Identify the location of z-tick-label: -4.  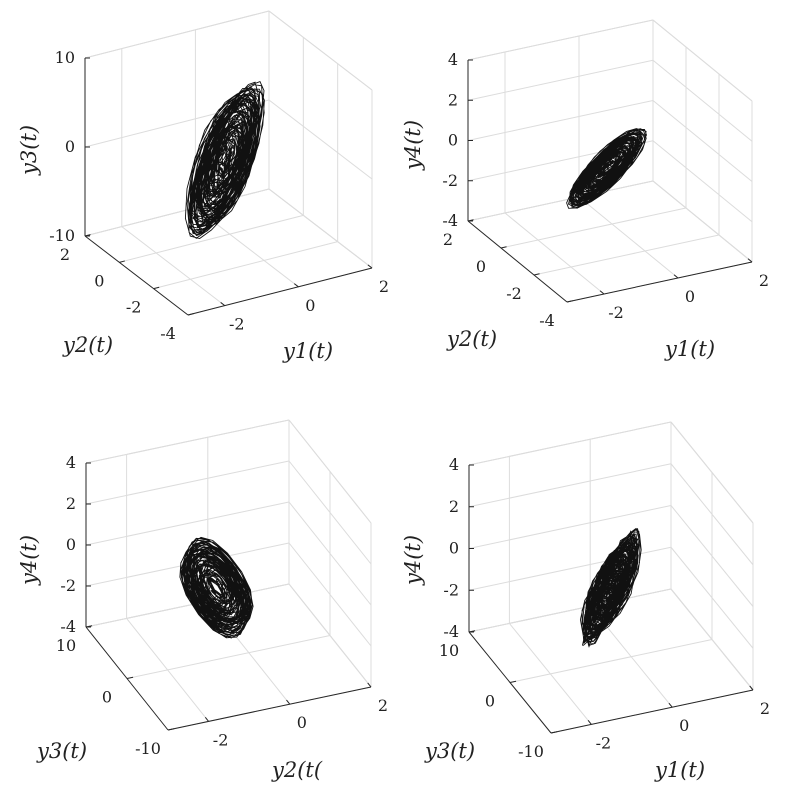
(68, 626).